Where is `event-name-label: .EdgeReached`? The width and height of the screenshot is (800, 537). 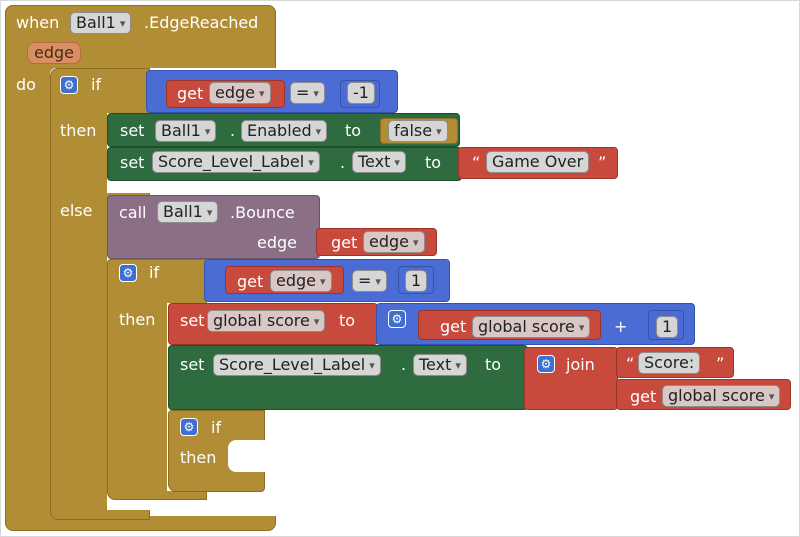 event-name-label: .EdgeReached is located at coordinates (201, 22).